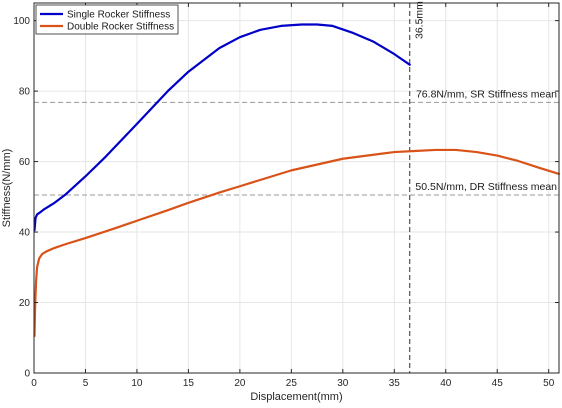 Image resolution: width=562 pixels, height=408 pixels. What do you see at coordinates (189, 383) in the screenshot?
I see `x-tick-label: 15` at bounding box center [189, 383].